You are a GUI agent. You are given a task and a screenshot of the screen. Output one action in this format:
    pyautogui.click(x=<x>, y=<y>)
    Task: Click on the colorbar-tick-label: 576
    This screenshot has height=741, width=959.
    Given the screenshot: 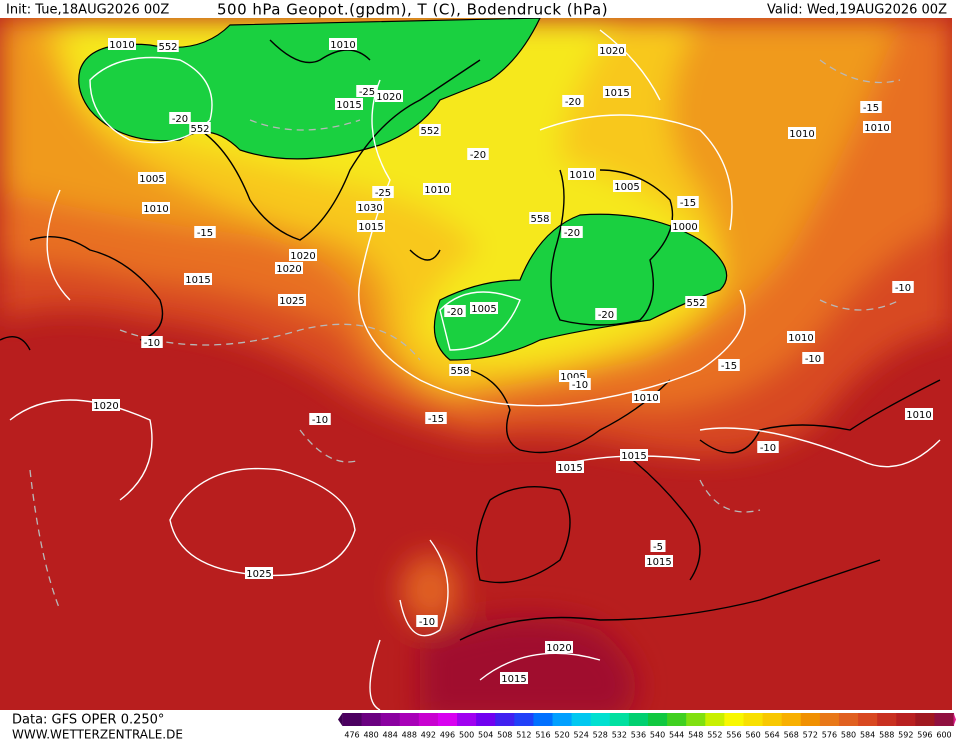 What is the action you would take?
    pyautogui.click(x=829, y=735)
    